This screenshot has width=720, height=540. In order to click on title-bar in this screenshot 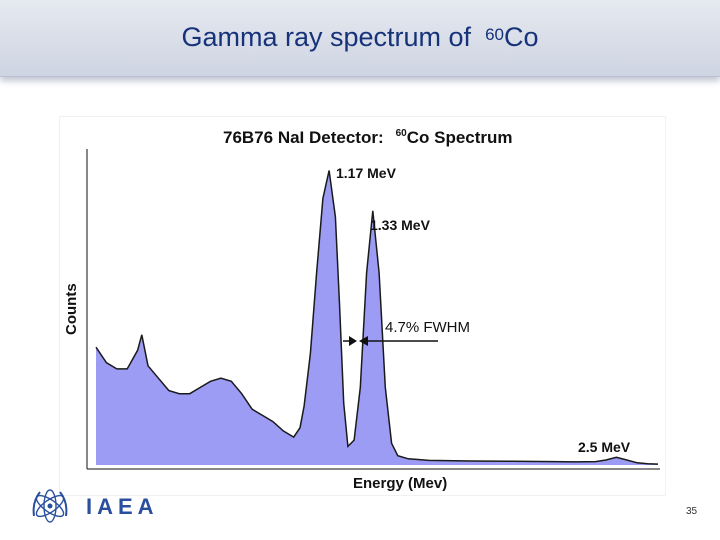, I will do `click(360, 38)`.